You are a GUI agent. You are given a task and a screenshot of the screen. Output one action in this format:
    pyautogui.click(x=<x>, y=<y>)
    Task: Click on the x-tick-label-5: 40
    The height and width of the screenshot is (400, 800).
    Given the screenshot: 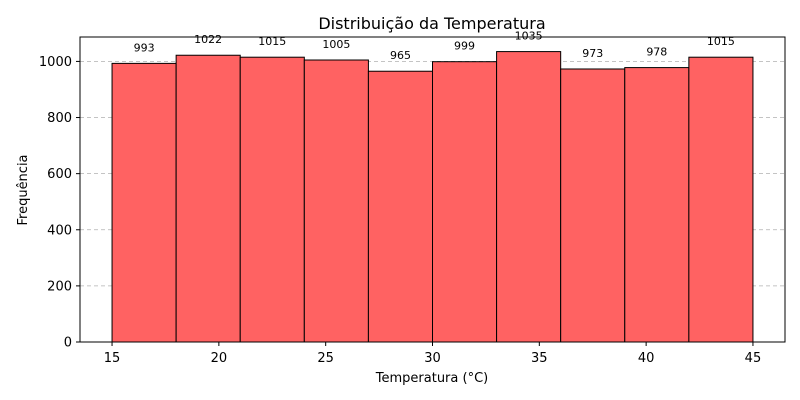 What is the action you would take?
    pyautogui.click(x=646, y=358)
    